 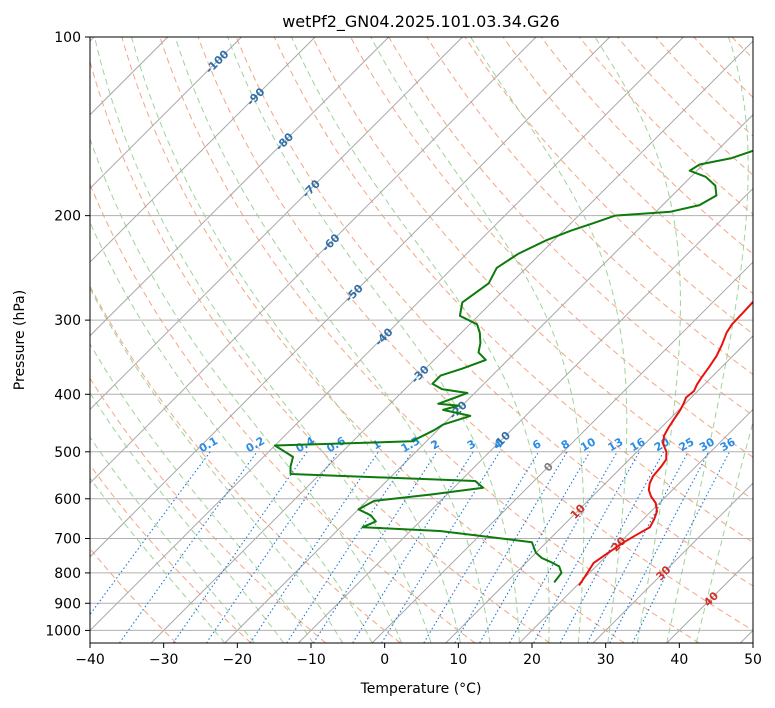 I want to click on y-tick-label: 100, so click(x=67, y=38).